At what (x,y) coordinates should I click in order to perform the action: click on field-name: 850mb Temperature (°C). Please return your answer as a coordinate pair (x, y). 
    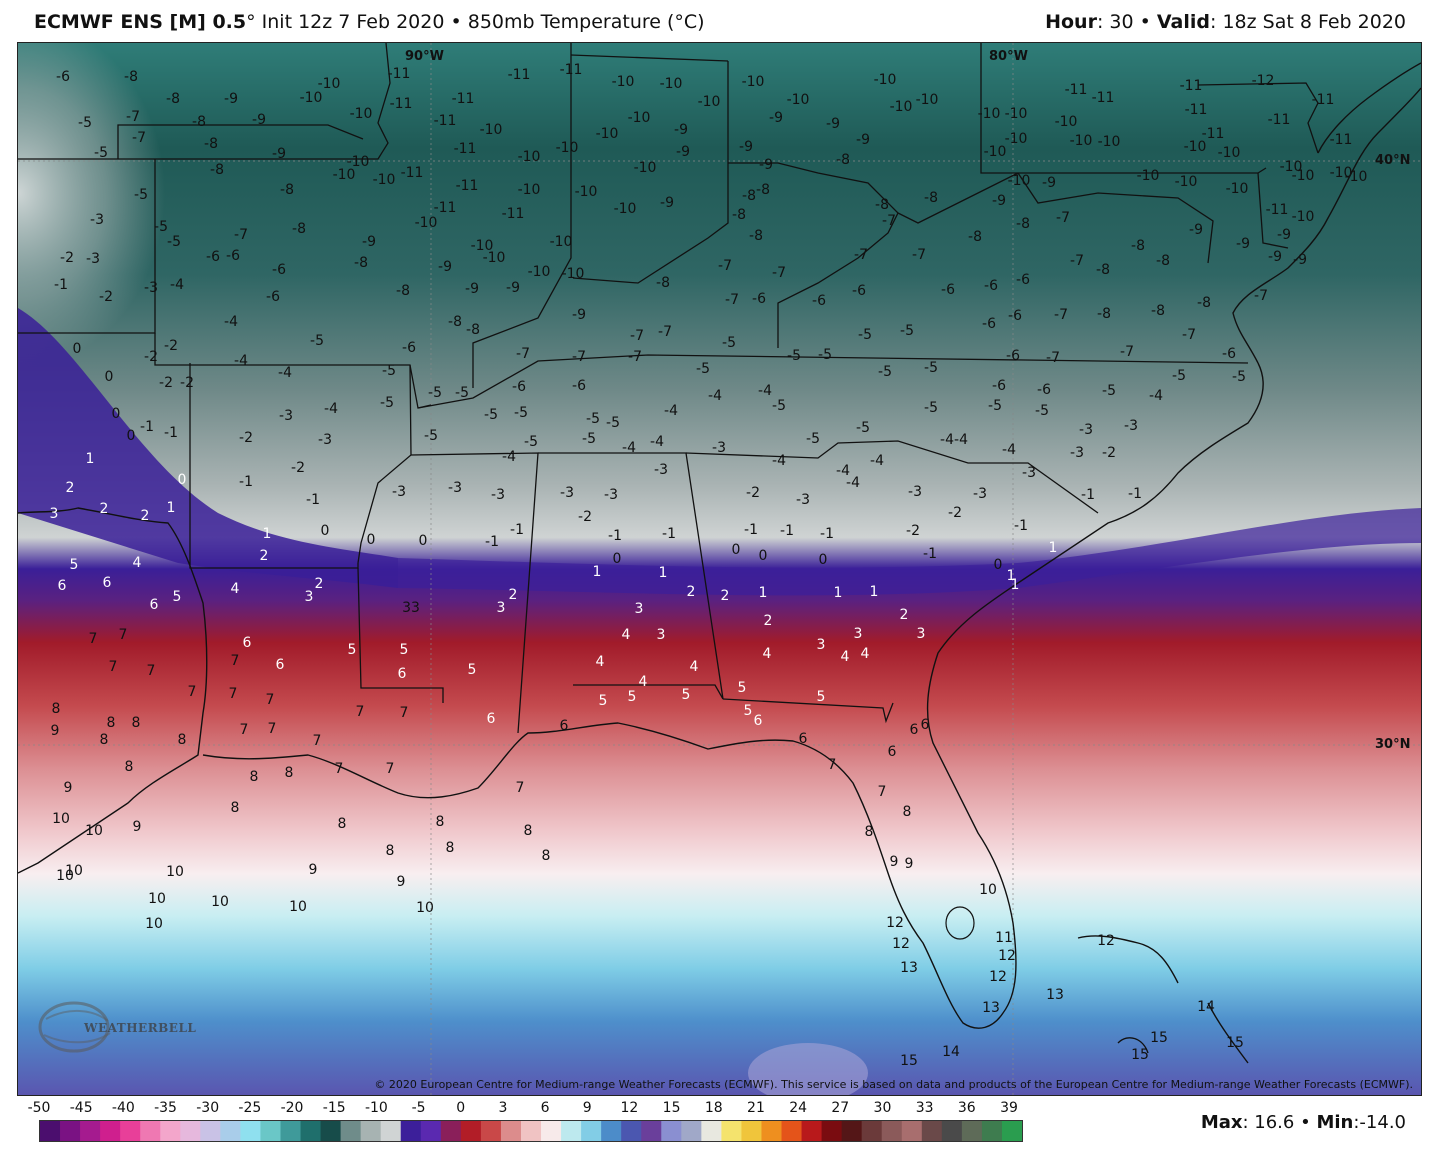
    Looking at the image, I should click on (586, 22).